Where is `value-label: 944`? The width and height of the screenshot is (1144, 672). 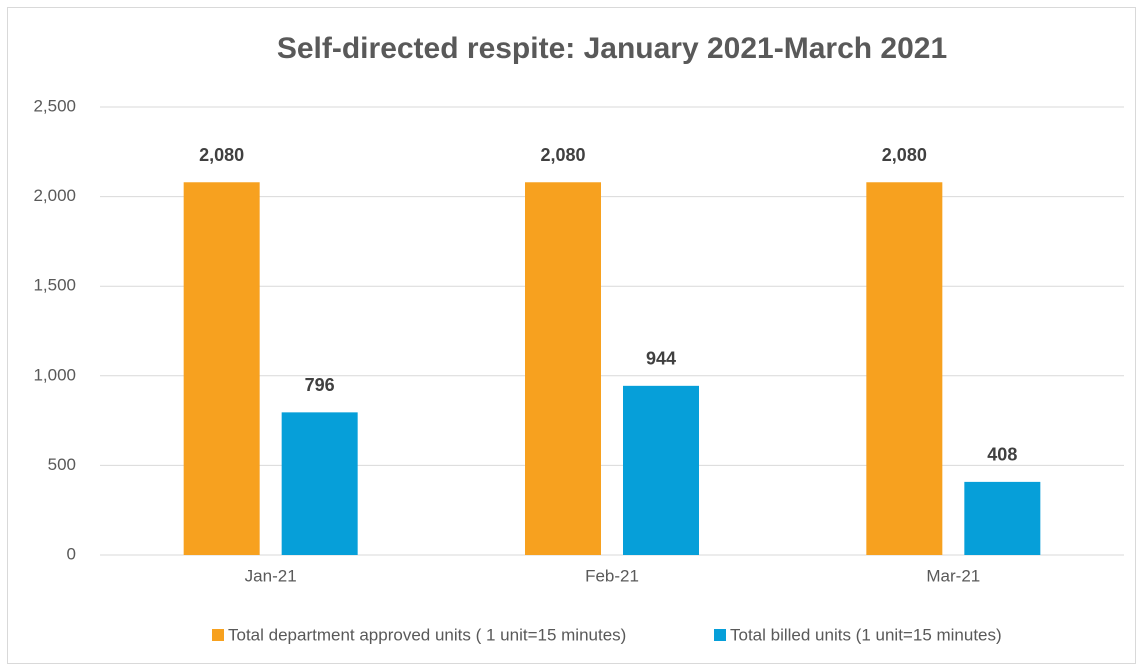
value-label: 944 is located at coordinates (661, 359).